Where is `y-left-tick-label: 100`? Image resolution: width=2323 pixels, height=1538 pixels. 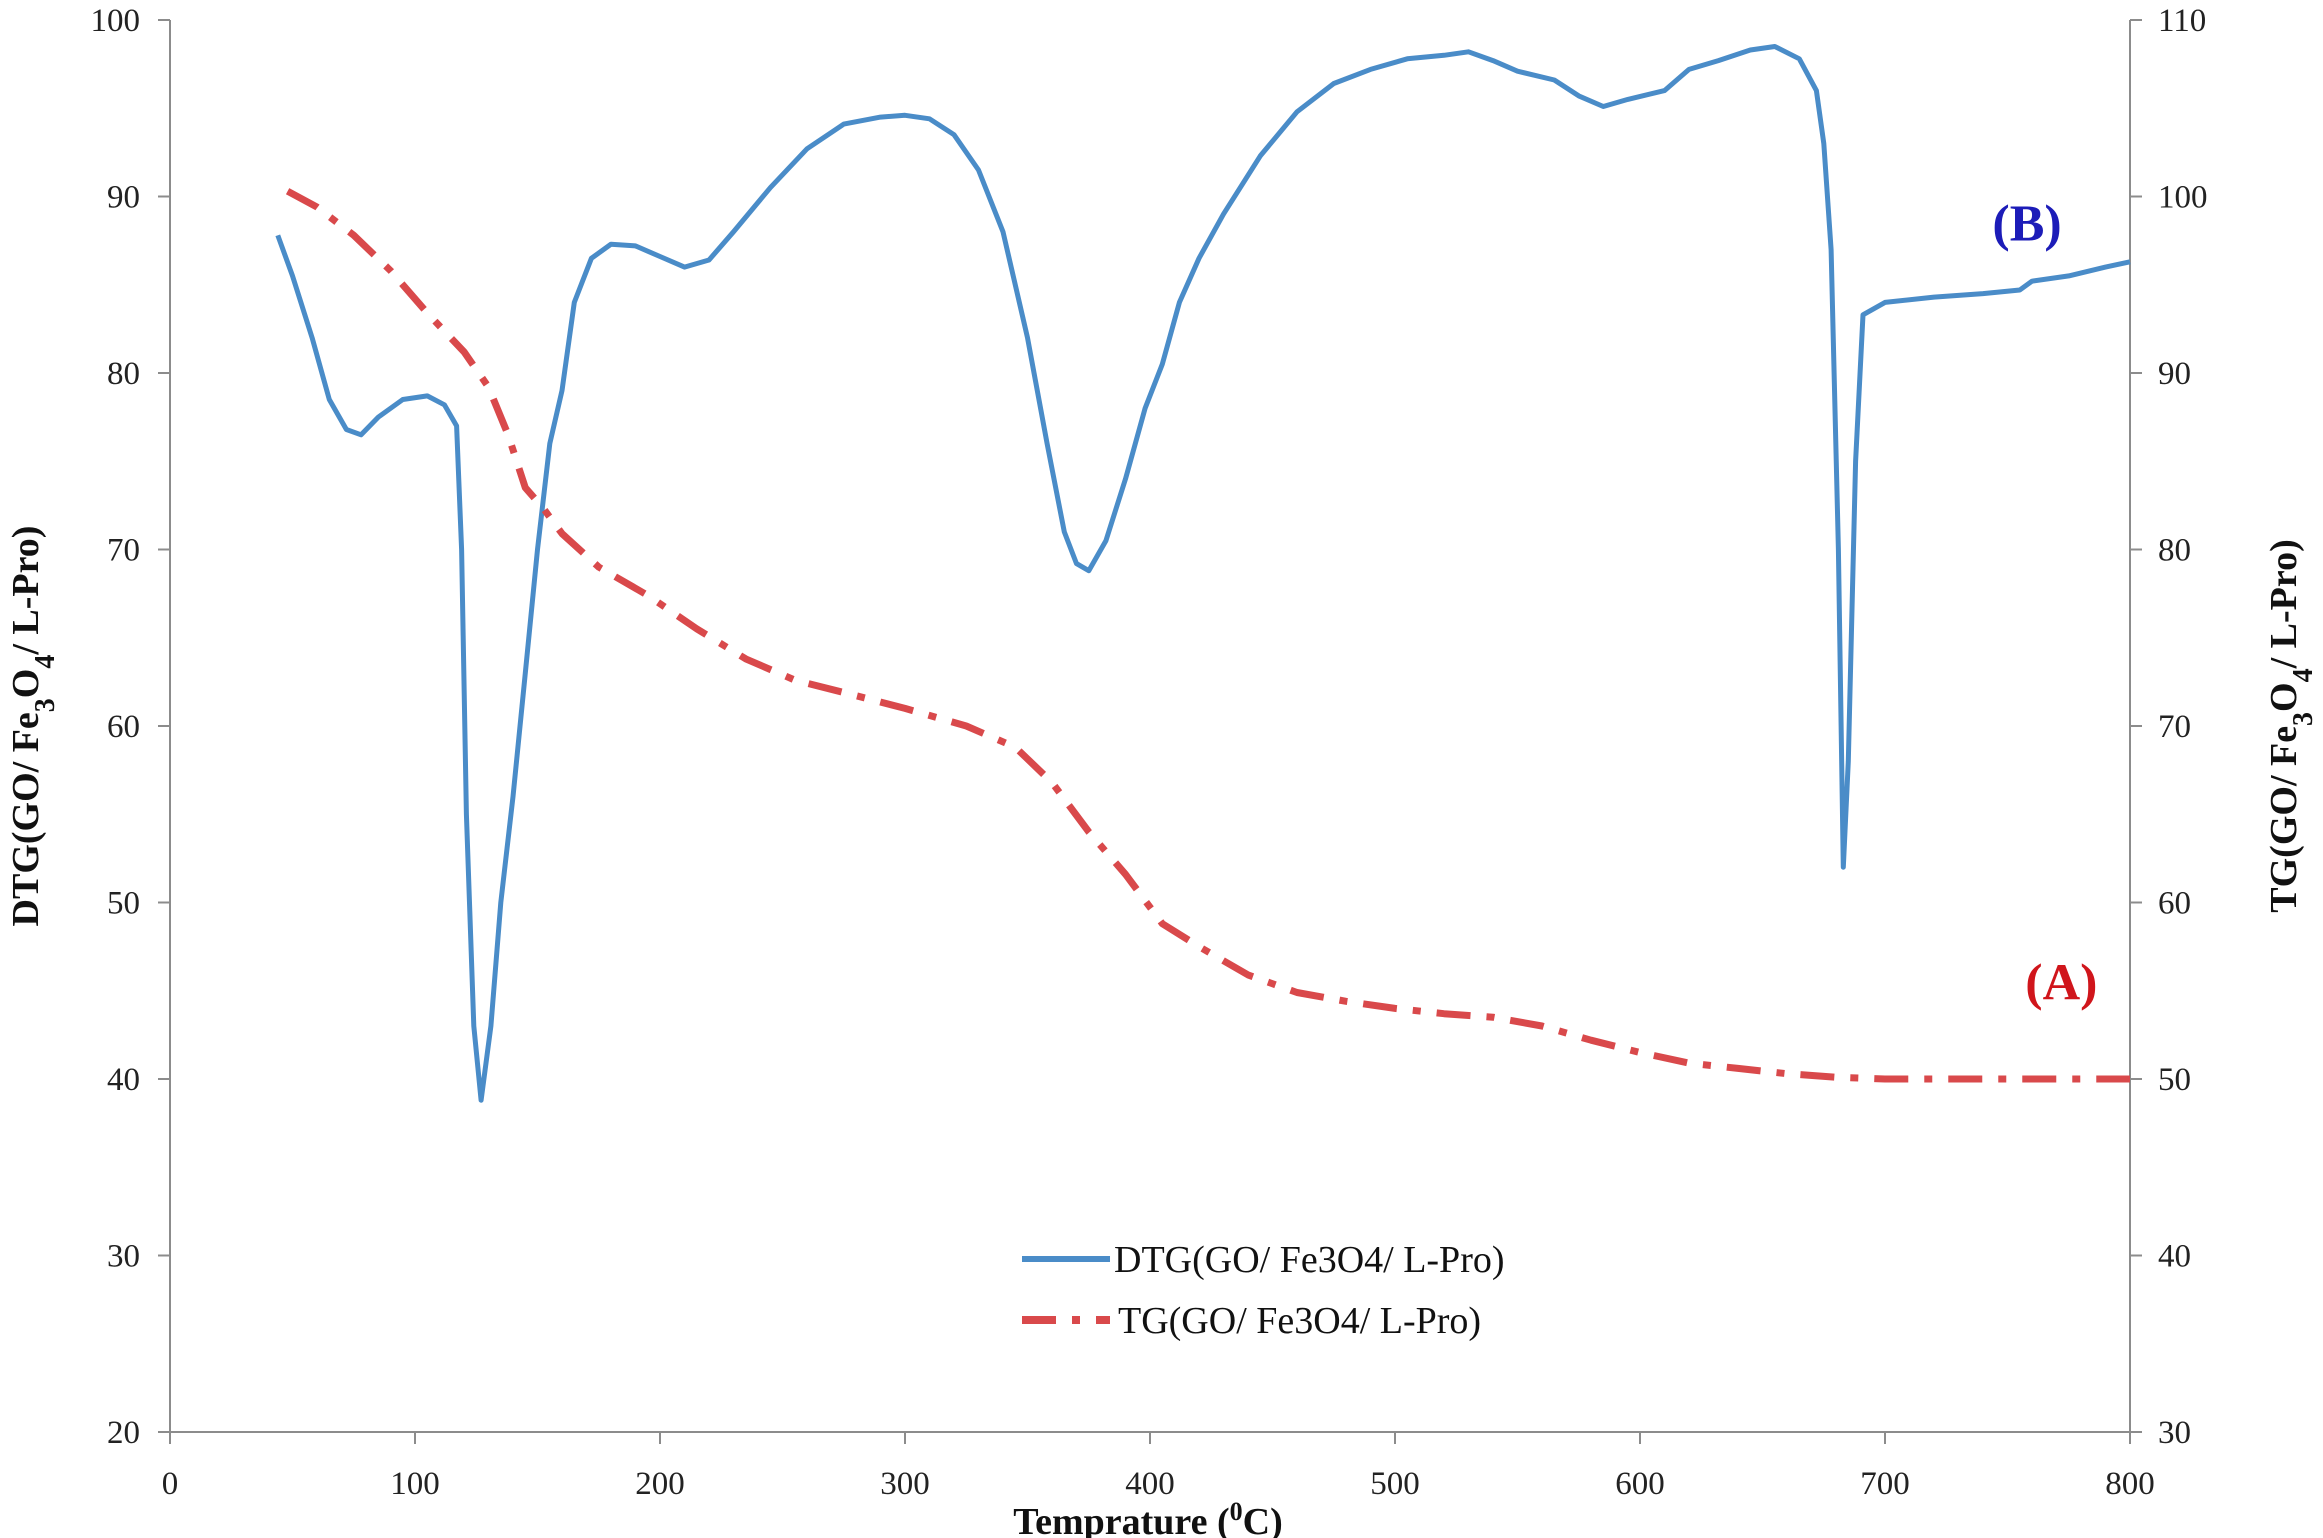
y-left-tick-label: 100 is located at coordinates (116, 21).